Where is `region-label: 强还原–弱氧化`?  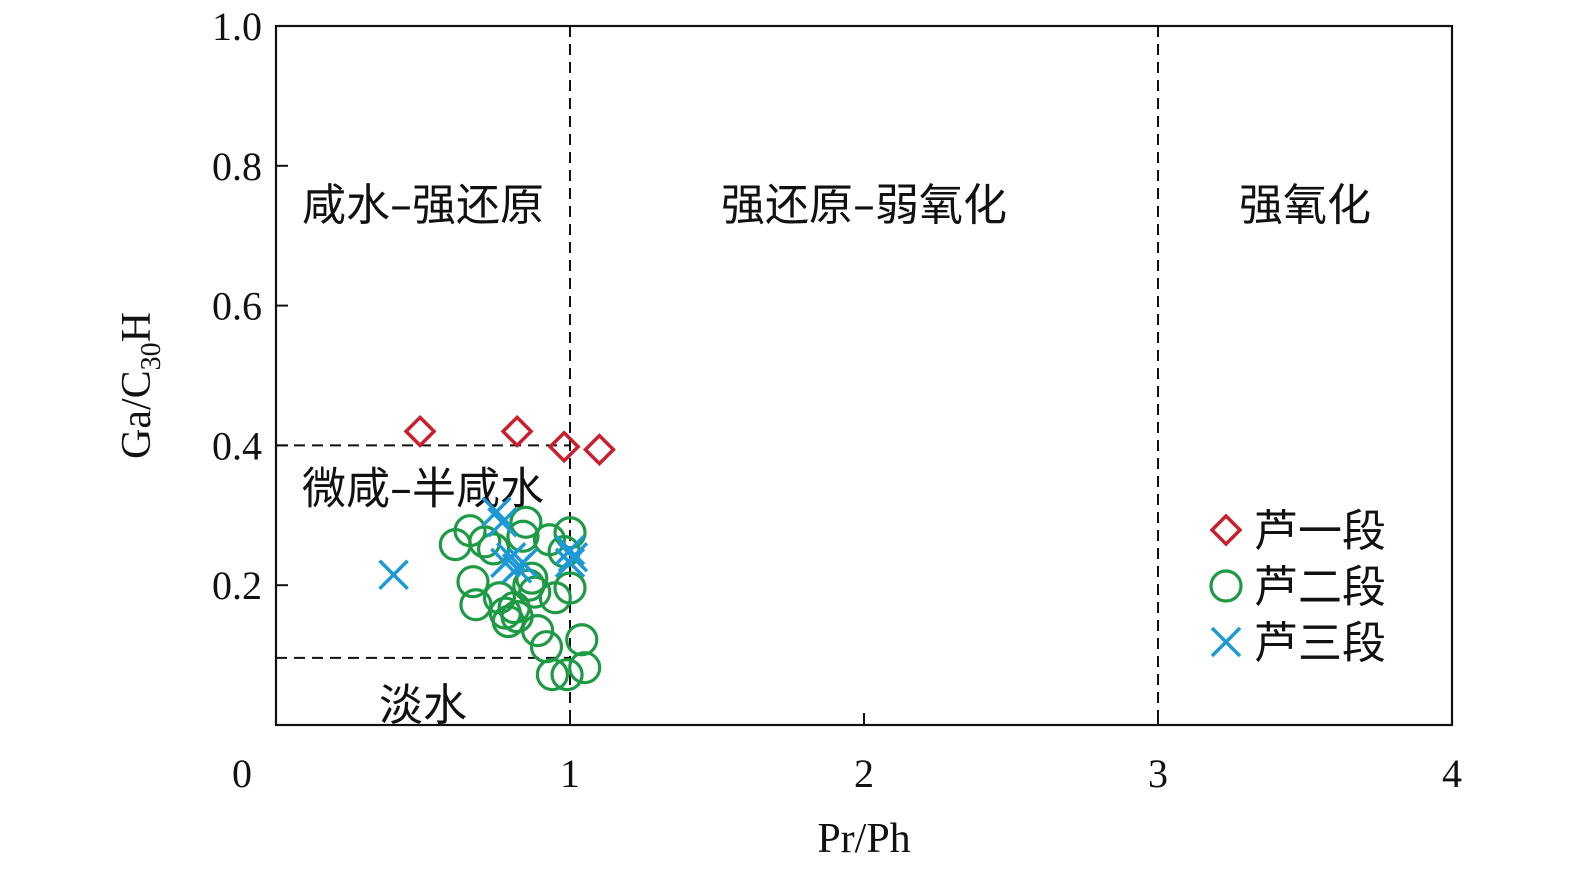
region-label: 强还原–弱氧化 is located at coordinates (864, 205).